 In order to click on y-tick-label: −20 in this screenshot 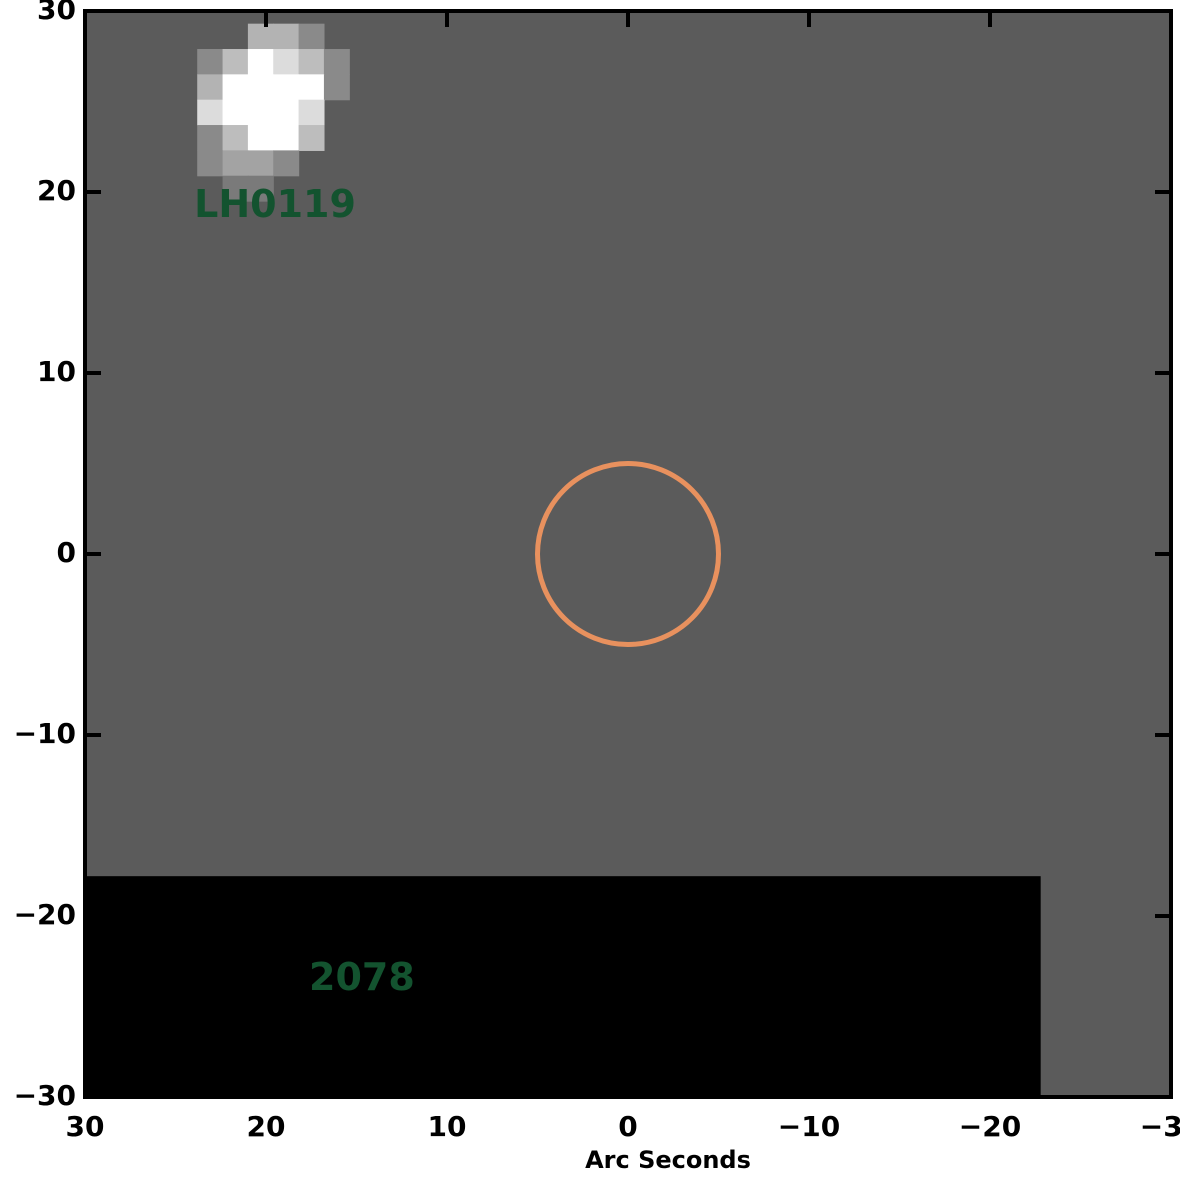, I will do `click(45, 914)`.